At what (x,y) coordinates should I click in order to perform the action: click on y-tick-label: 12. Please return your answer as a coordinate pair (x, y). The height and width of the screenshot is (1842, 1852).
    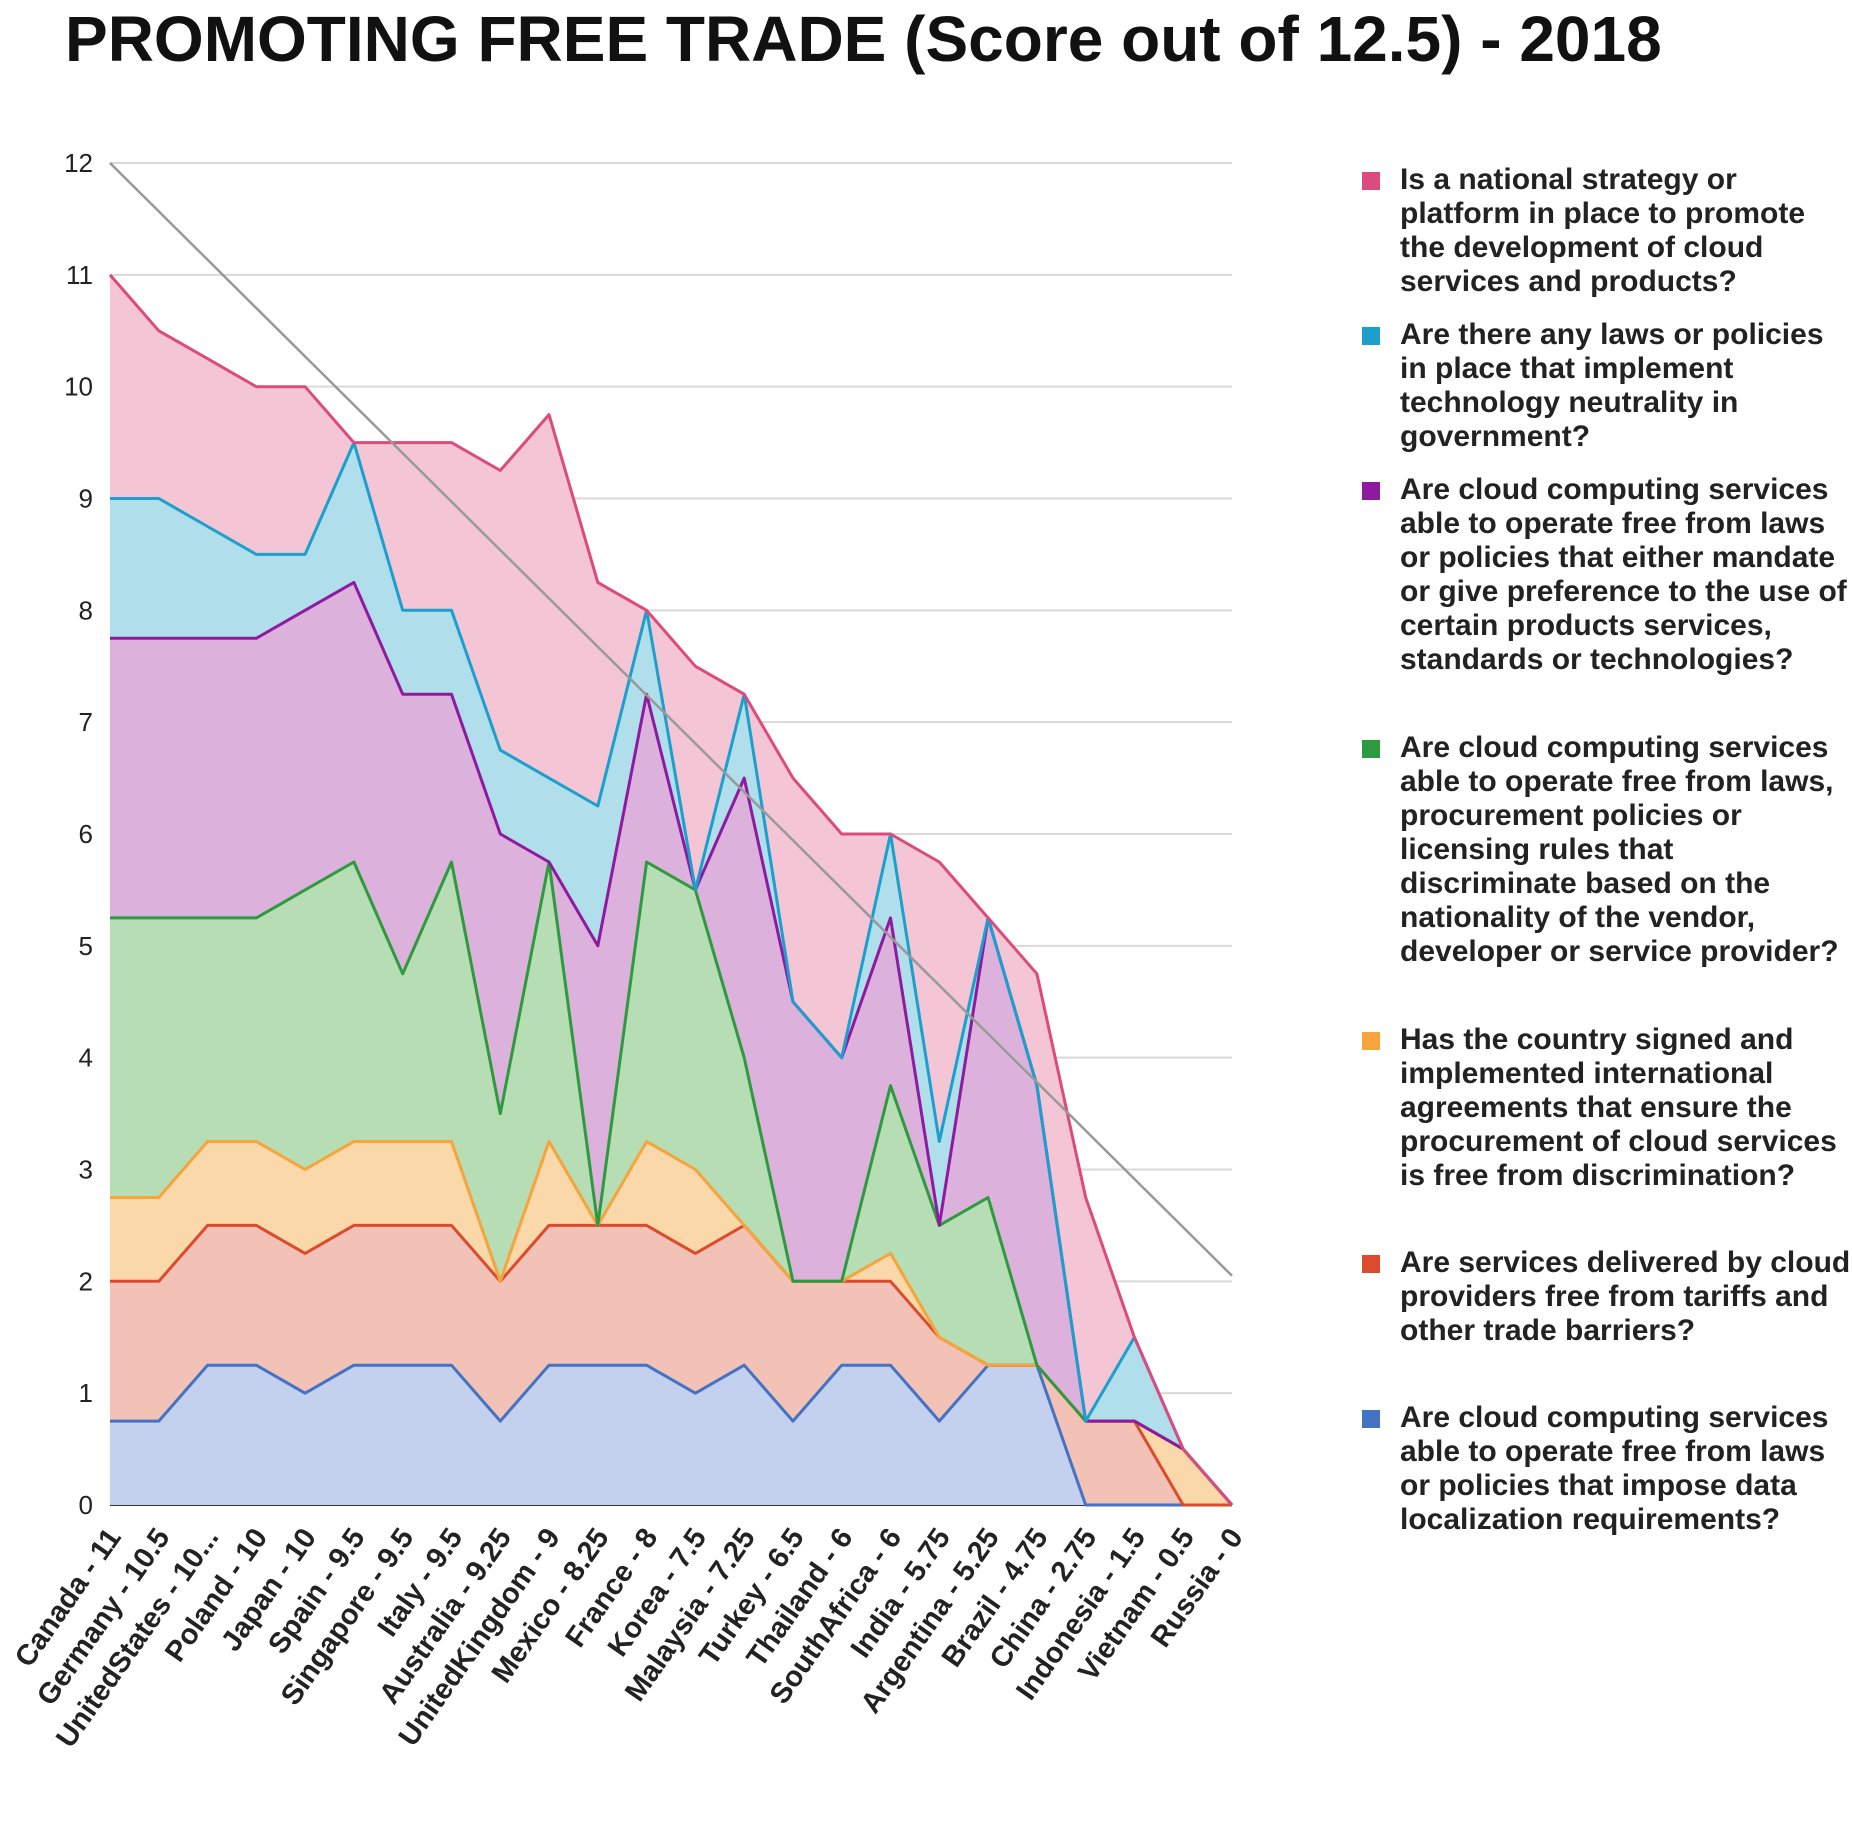
    Looking at the image, I should click on (78, 163).